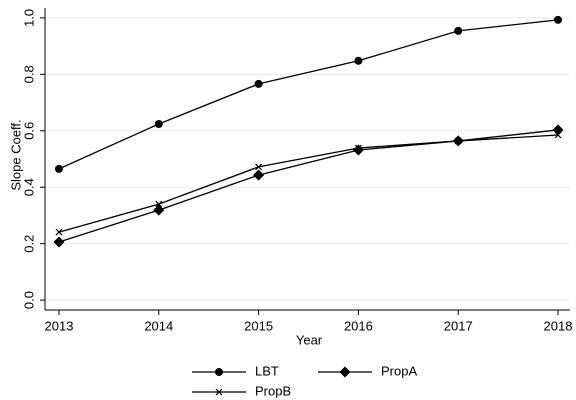  What do you see at coordinates (28, 18) in the screenshot?
I see `y-tick-label: 1.0` at bounding box center [28, 18].